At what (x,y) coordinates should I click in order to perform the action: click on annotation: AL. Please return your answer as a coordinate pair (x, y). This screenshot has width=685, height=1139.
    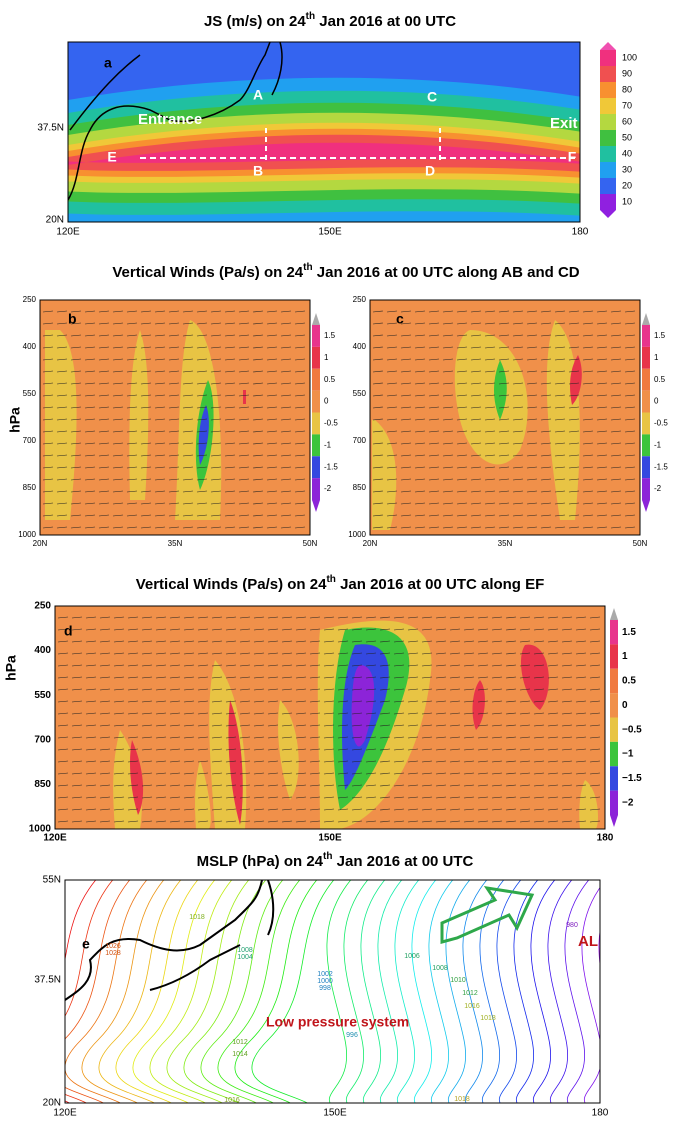
    Looking at the image, I should click on (588, 941).